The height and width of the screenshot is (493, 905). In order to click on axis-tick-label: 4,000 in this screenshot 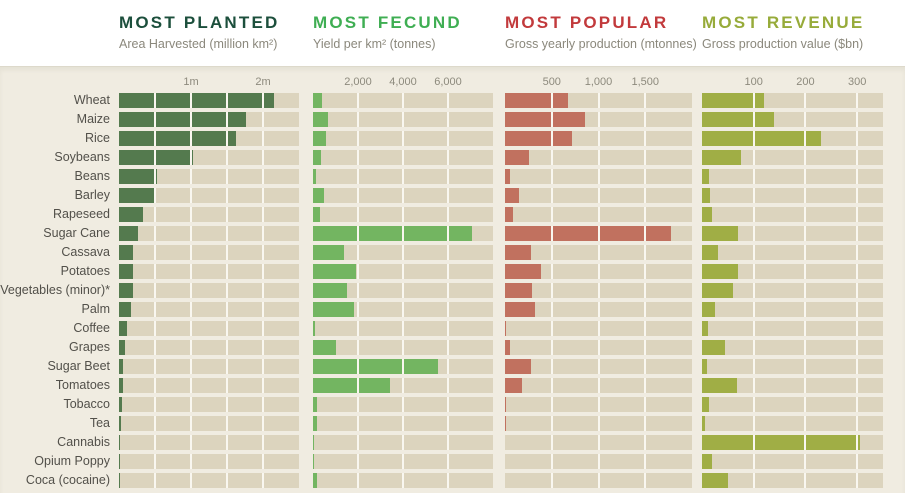, I will do `click(403, 82)`.